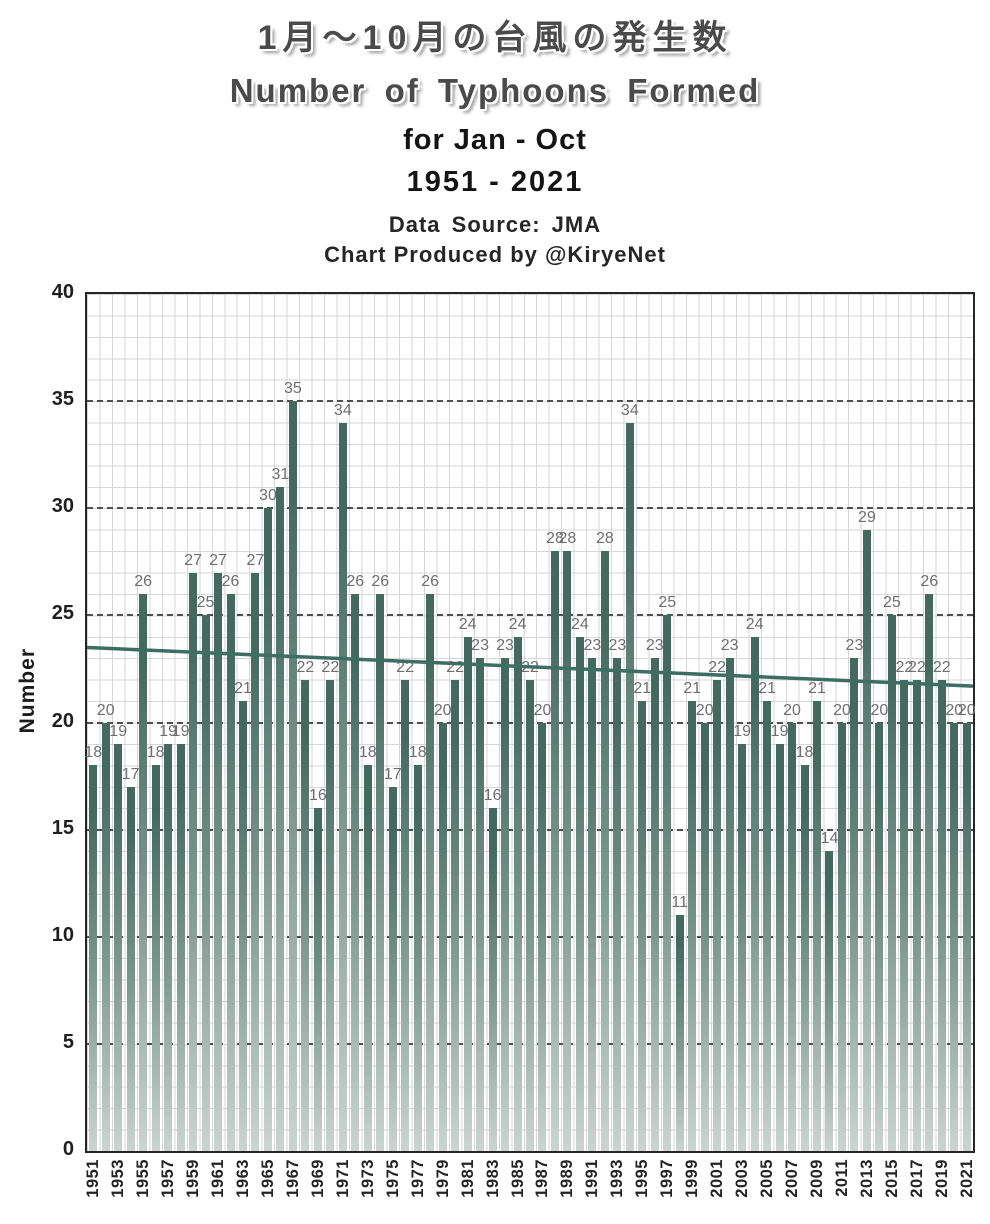 This screenshot has height=1224, width=990. What do you see at coordinates (180, 947) in the screenshot?
I see `bar-1958` at bounding box center [180, 947].